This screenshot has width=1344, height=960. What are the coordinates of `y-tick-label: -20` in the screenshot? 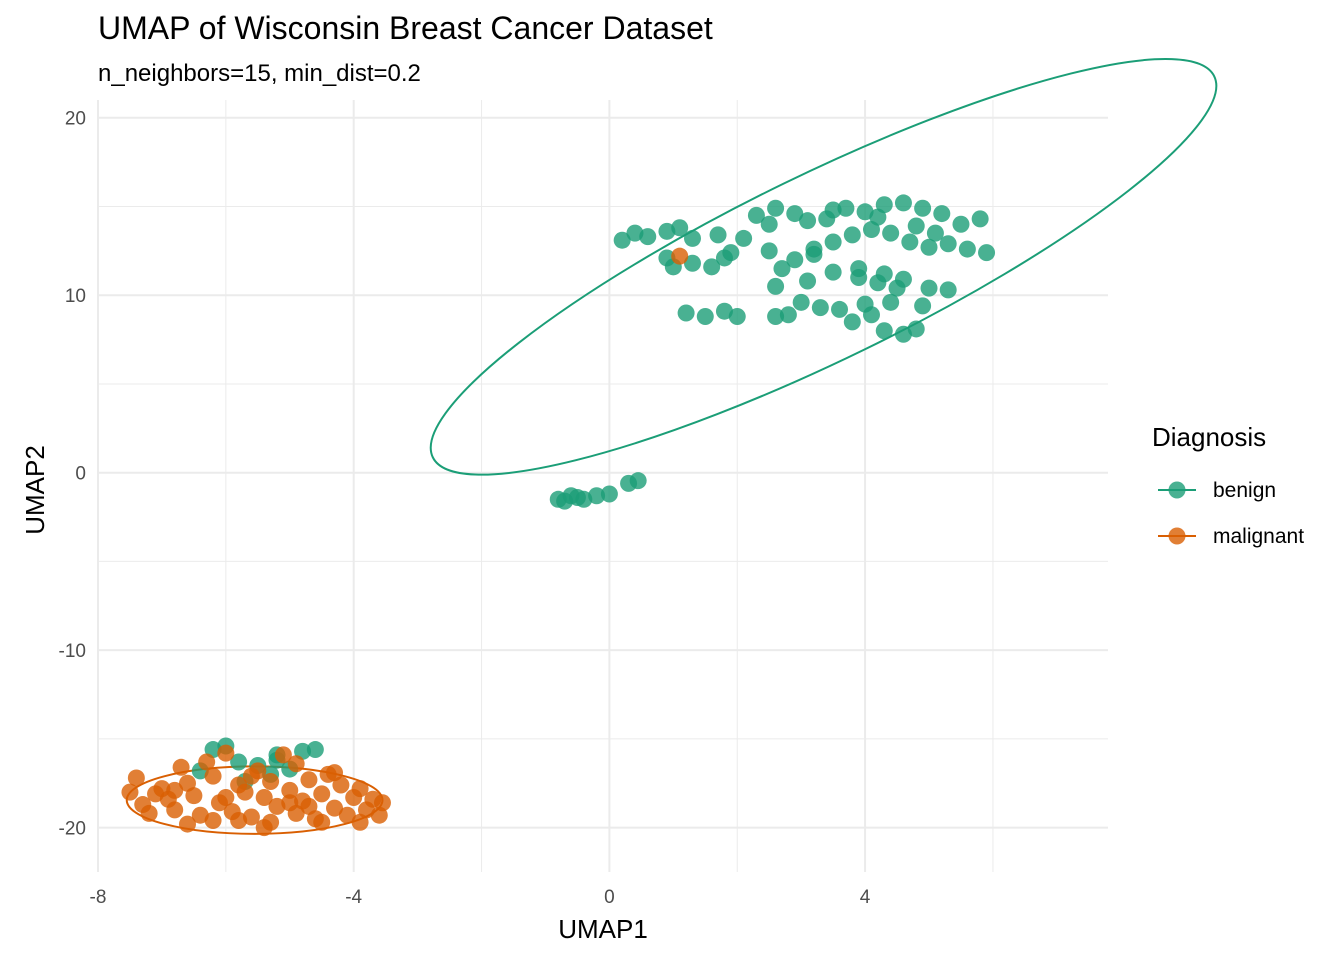 It's located at (72, 829).